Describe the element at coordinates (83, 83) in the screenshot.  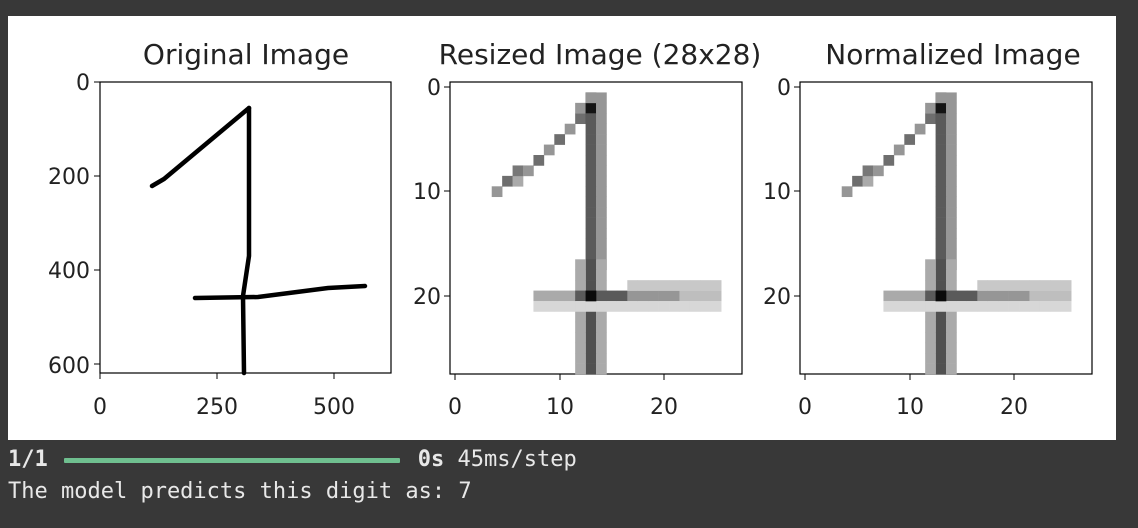
I see `ytick-label: 0` at that location.